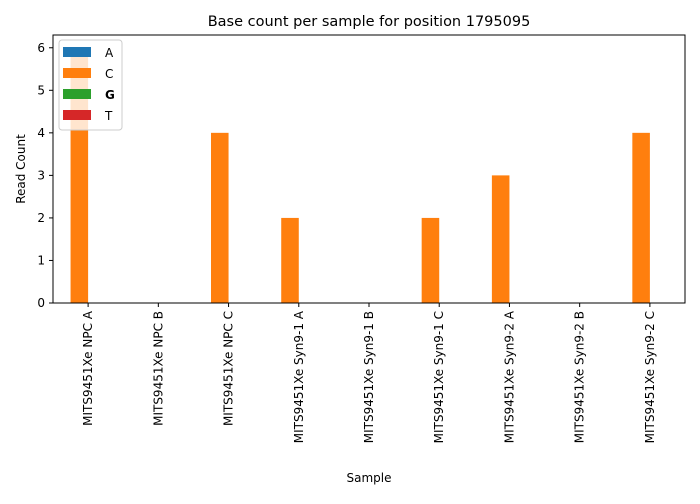 The image size is (700, 504). What do you see at coordinates (580, 377) in the screenshot?
I see `x-tick-label: MITS9451Xe Syn9-2 B` at bounding box center [580, 377].